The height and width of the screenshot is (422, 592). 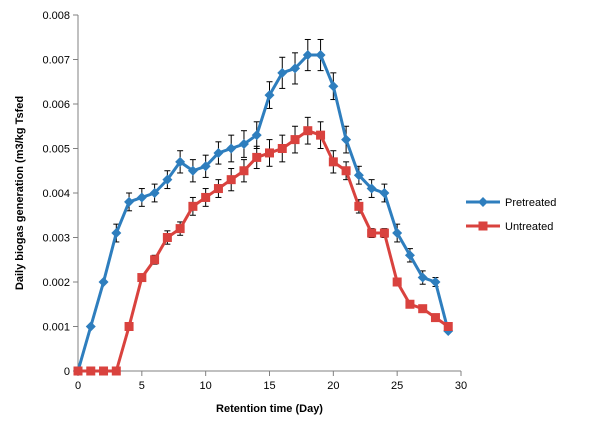 What do you see at coordinates (511, 215) in the screenshot?
I see `legend: Pretreated Untreated` at bounding box center [511, 215].